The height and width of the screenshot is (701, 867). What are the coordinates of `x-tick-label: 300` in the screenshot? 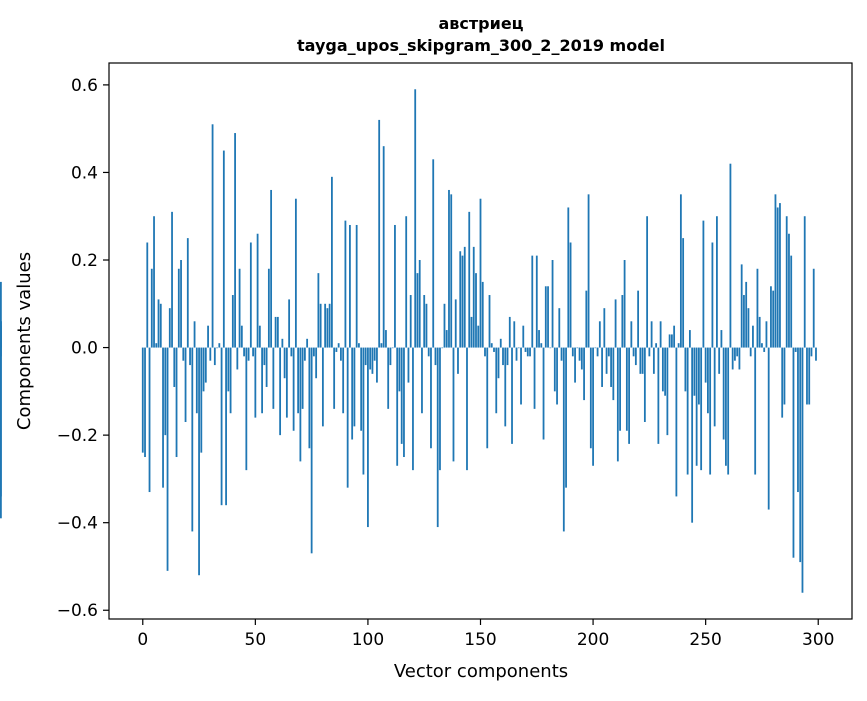 It's located at (818, 640).